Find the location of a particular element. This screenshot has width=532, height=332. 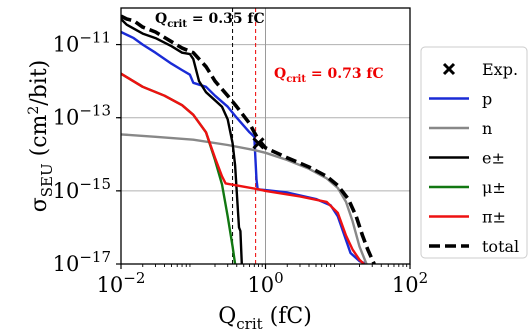

x-tick-label-2: 10² is located at coordinates (410, 283).